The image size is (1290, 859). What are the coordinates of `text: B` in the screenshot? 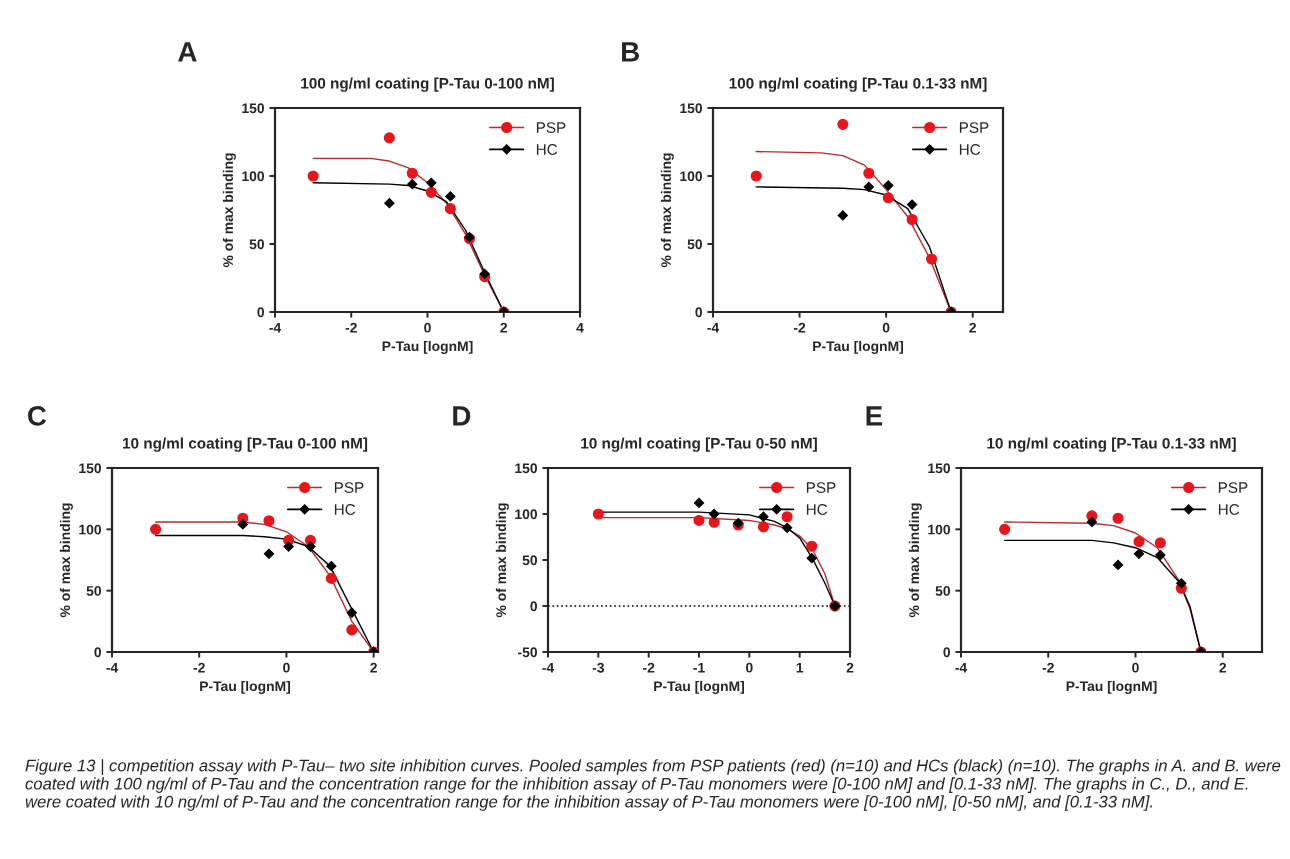 It's located at (630, 52).